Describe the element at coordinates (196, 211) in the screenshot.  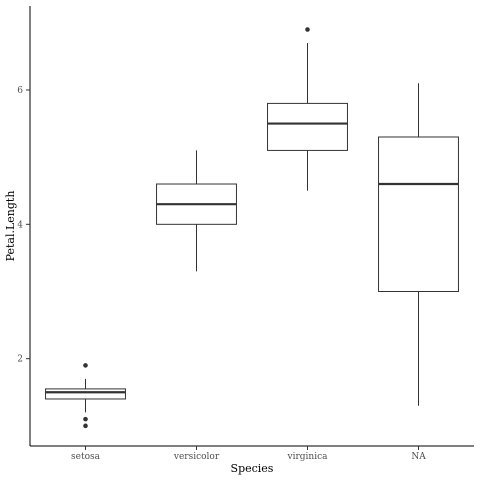
I see `box-versicolor` at that location.